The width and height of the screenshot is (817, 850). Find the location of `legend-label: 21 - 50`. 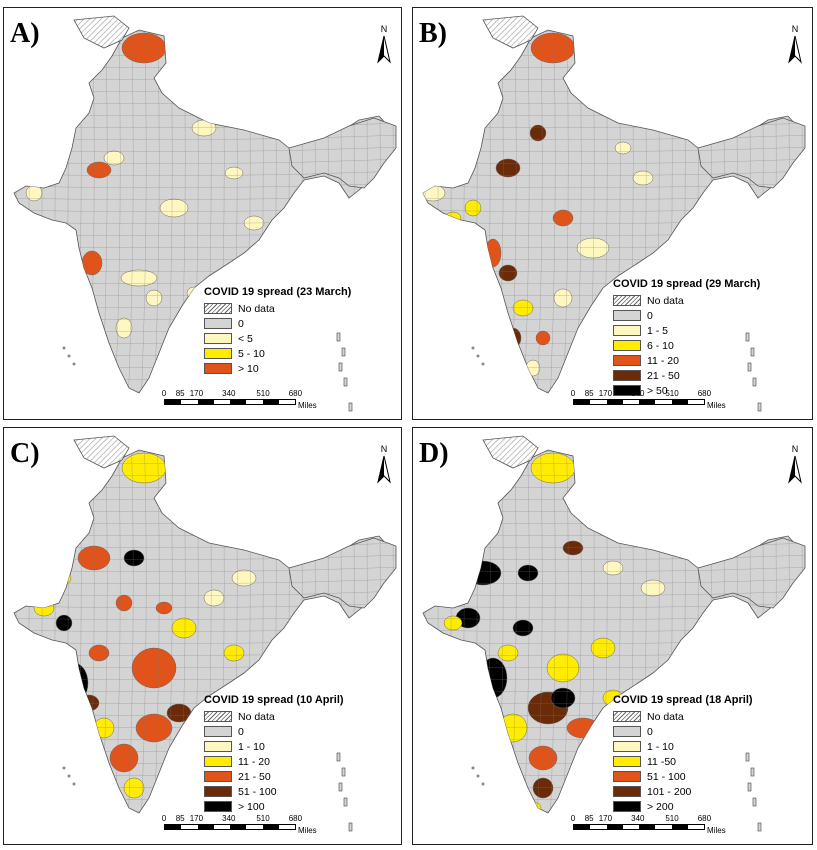

legend-label: 21 - 50 is located at coordinates (663, 375).